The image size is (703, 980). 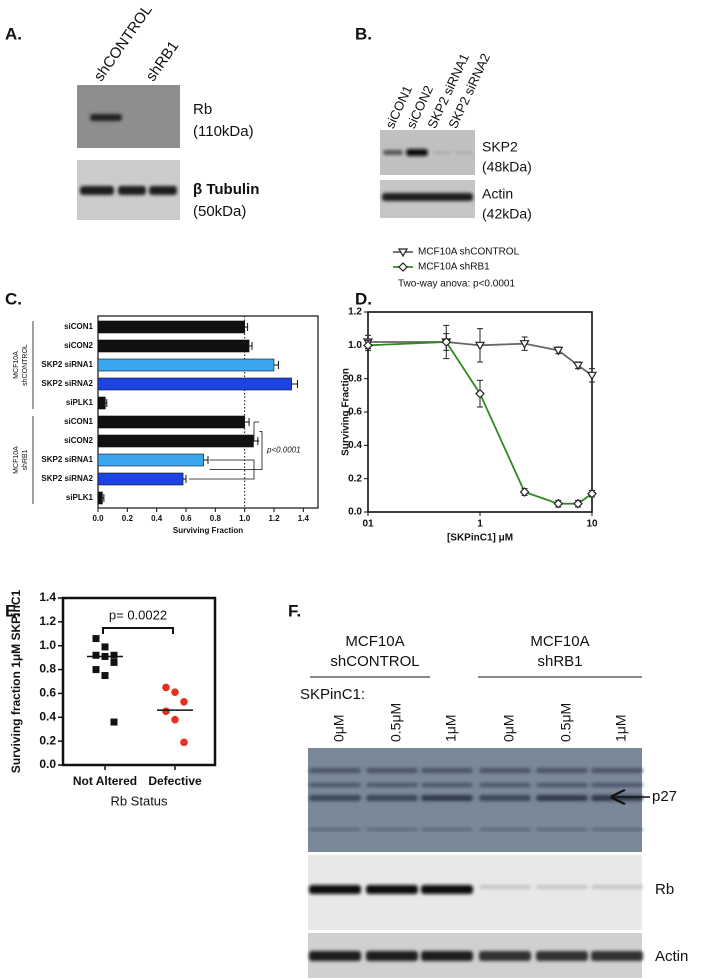 What do you see at coordinates (67, 459) in the screenshot?
I see `category-label: SKP2 siRNA1` at bounding box center [67, 459].